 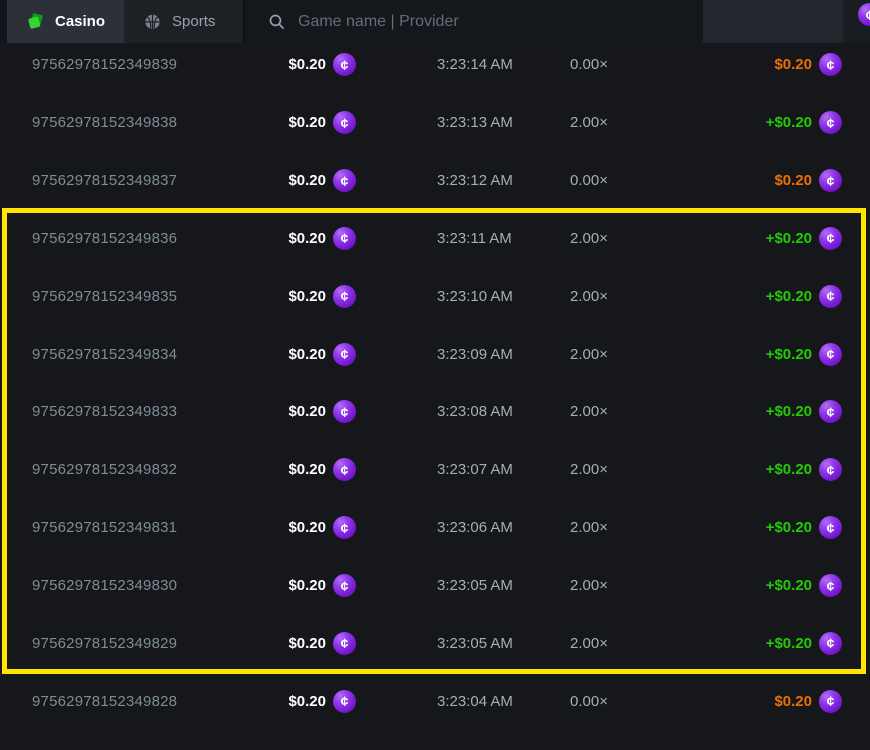 What do you see at coordinates (66, 21) in the screenshot?
I see `tab-casino: Casino` at bounding box center [66, 21].